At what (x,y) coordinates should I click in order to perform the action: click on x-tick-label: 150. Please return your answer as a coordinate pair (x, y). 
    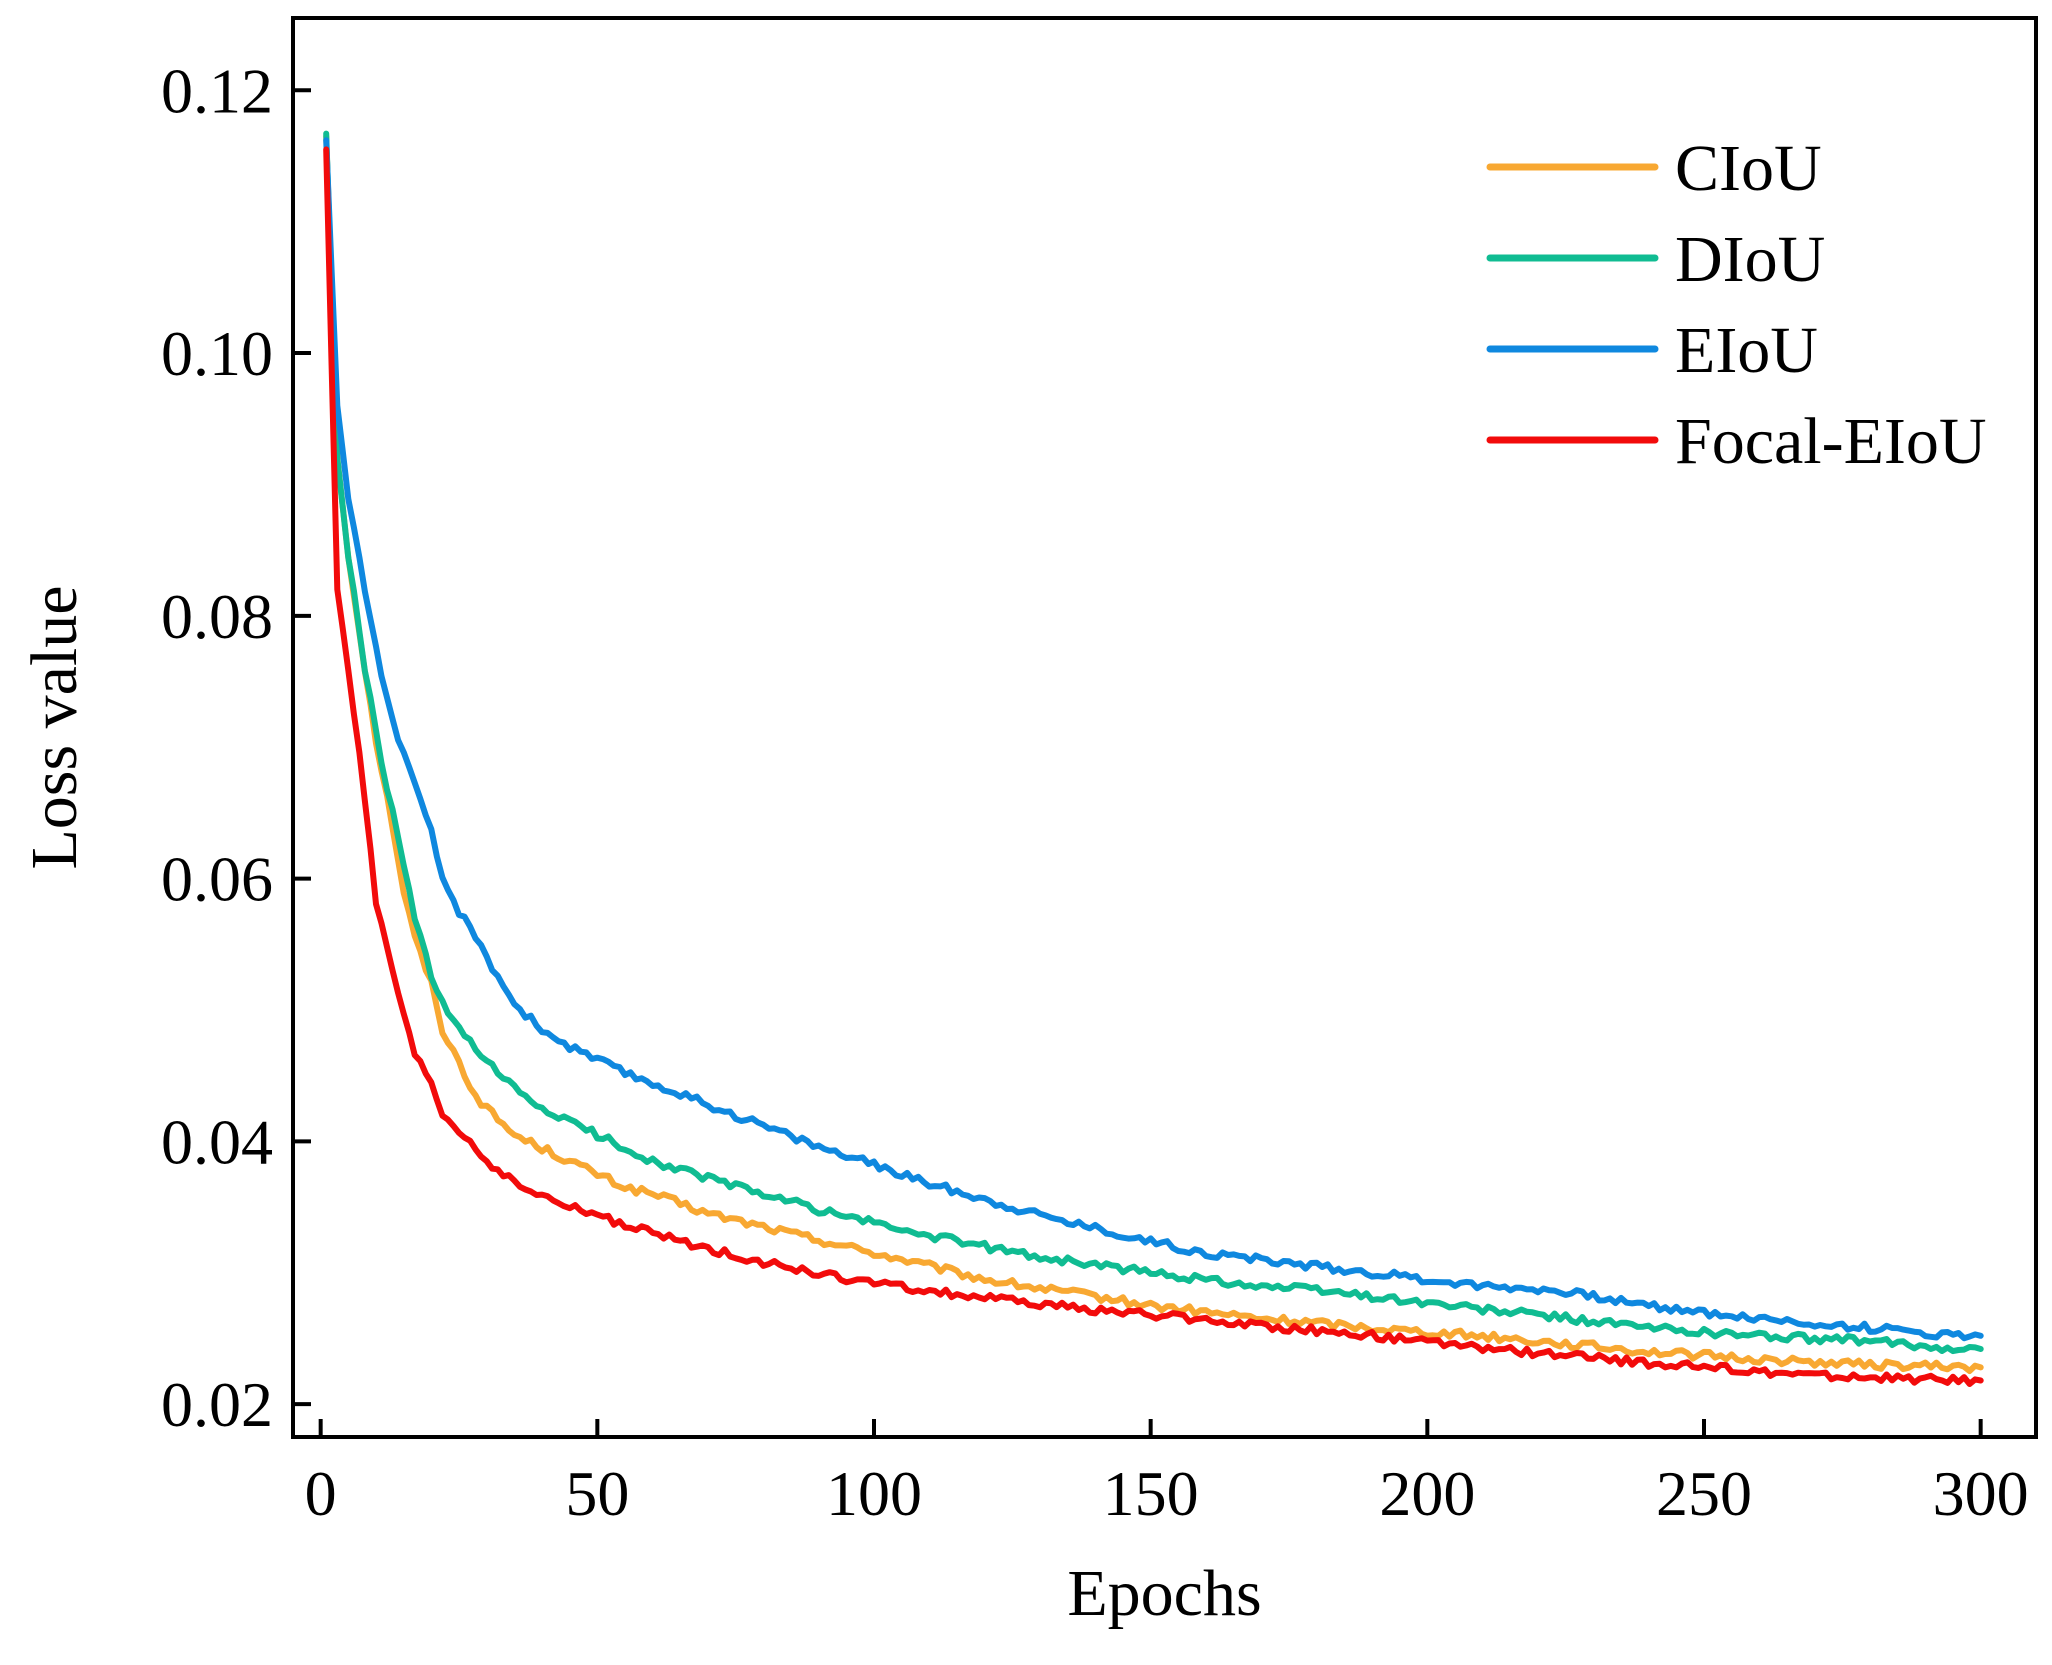
    Looking at the image, I should click on (1151, 1493).